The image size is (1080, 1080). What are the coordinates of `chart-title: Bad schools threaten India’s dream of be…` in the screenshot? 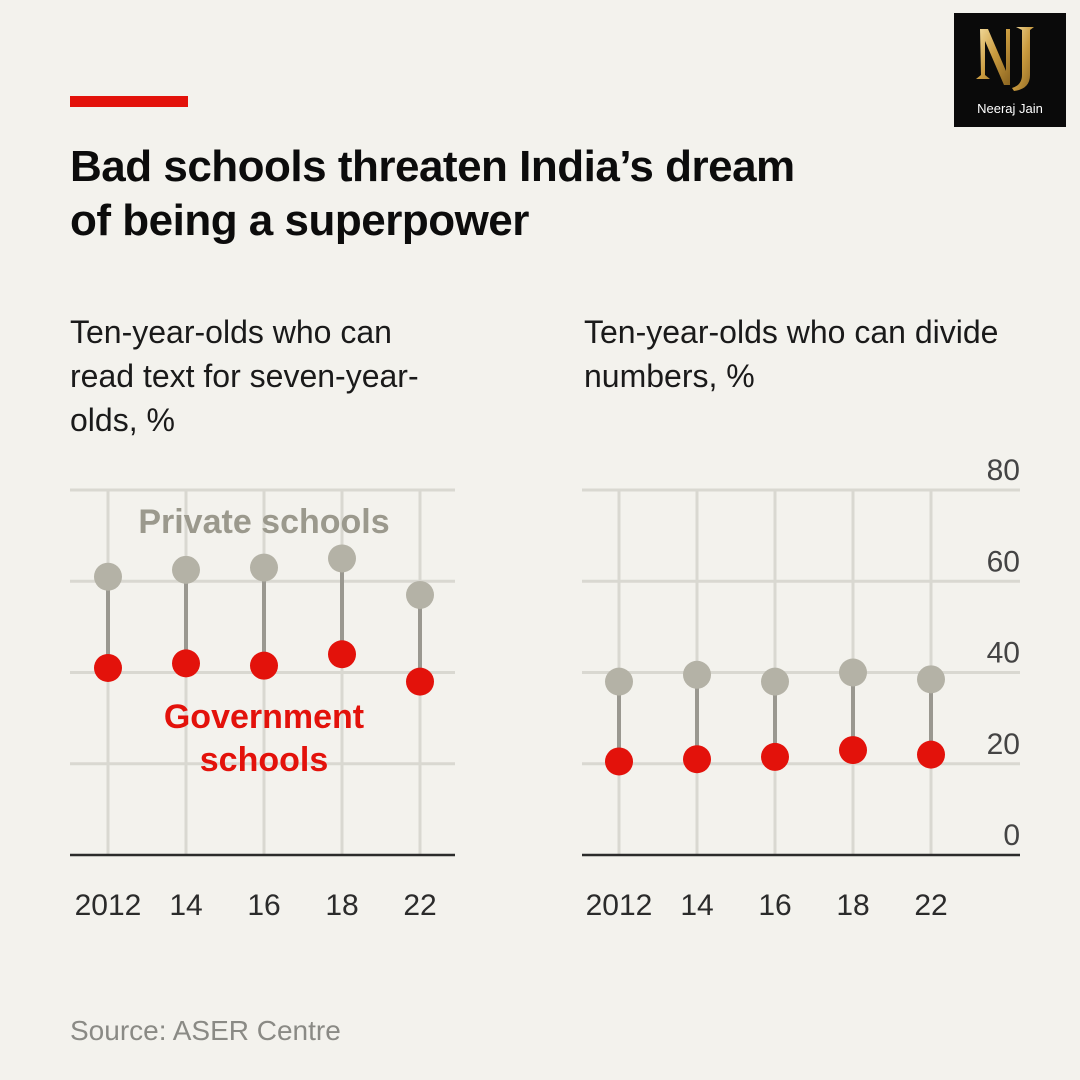 It's located at (432, 193).